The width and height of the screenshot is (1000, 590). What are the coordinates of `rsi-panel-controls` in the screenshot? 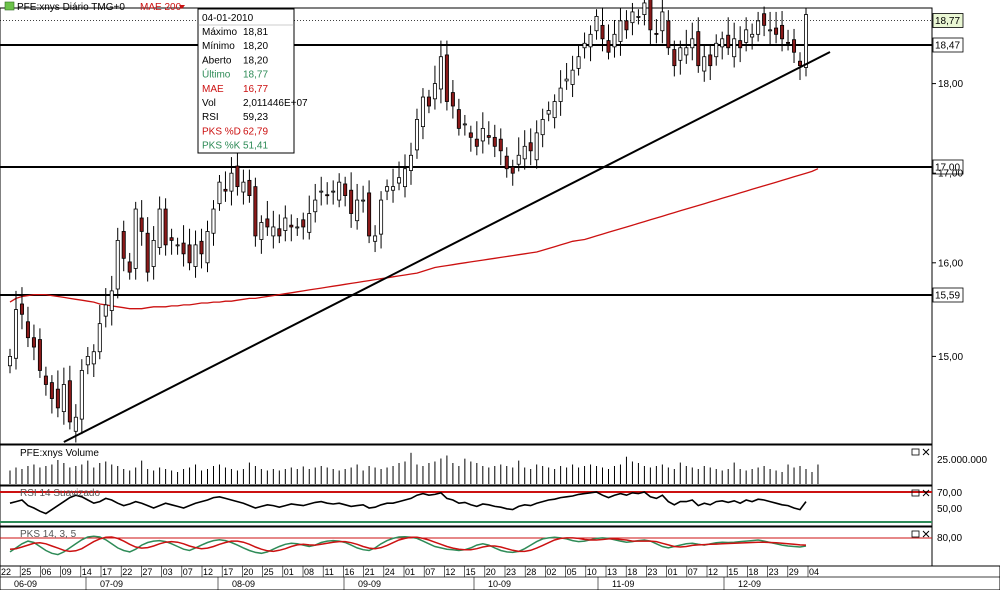 It's located at (920, 493).